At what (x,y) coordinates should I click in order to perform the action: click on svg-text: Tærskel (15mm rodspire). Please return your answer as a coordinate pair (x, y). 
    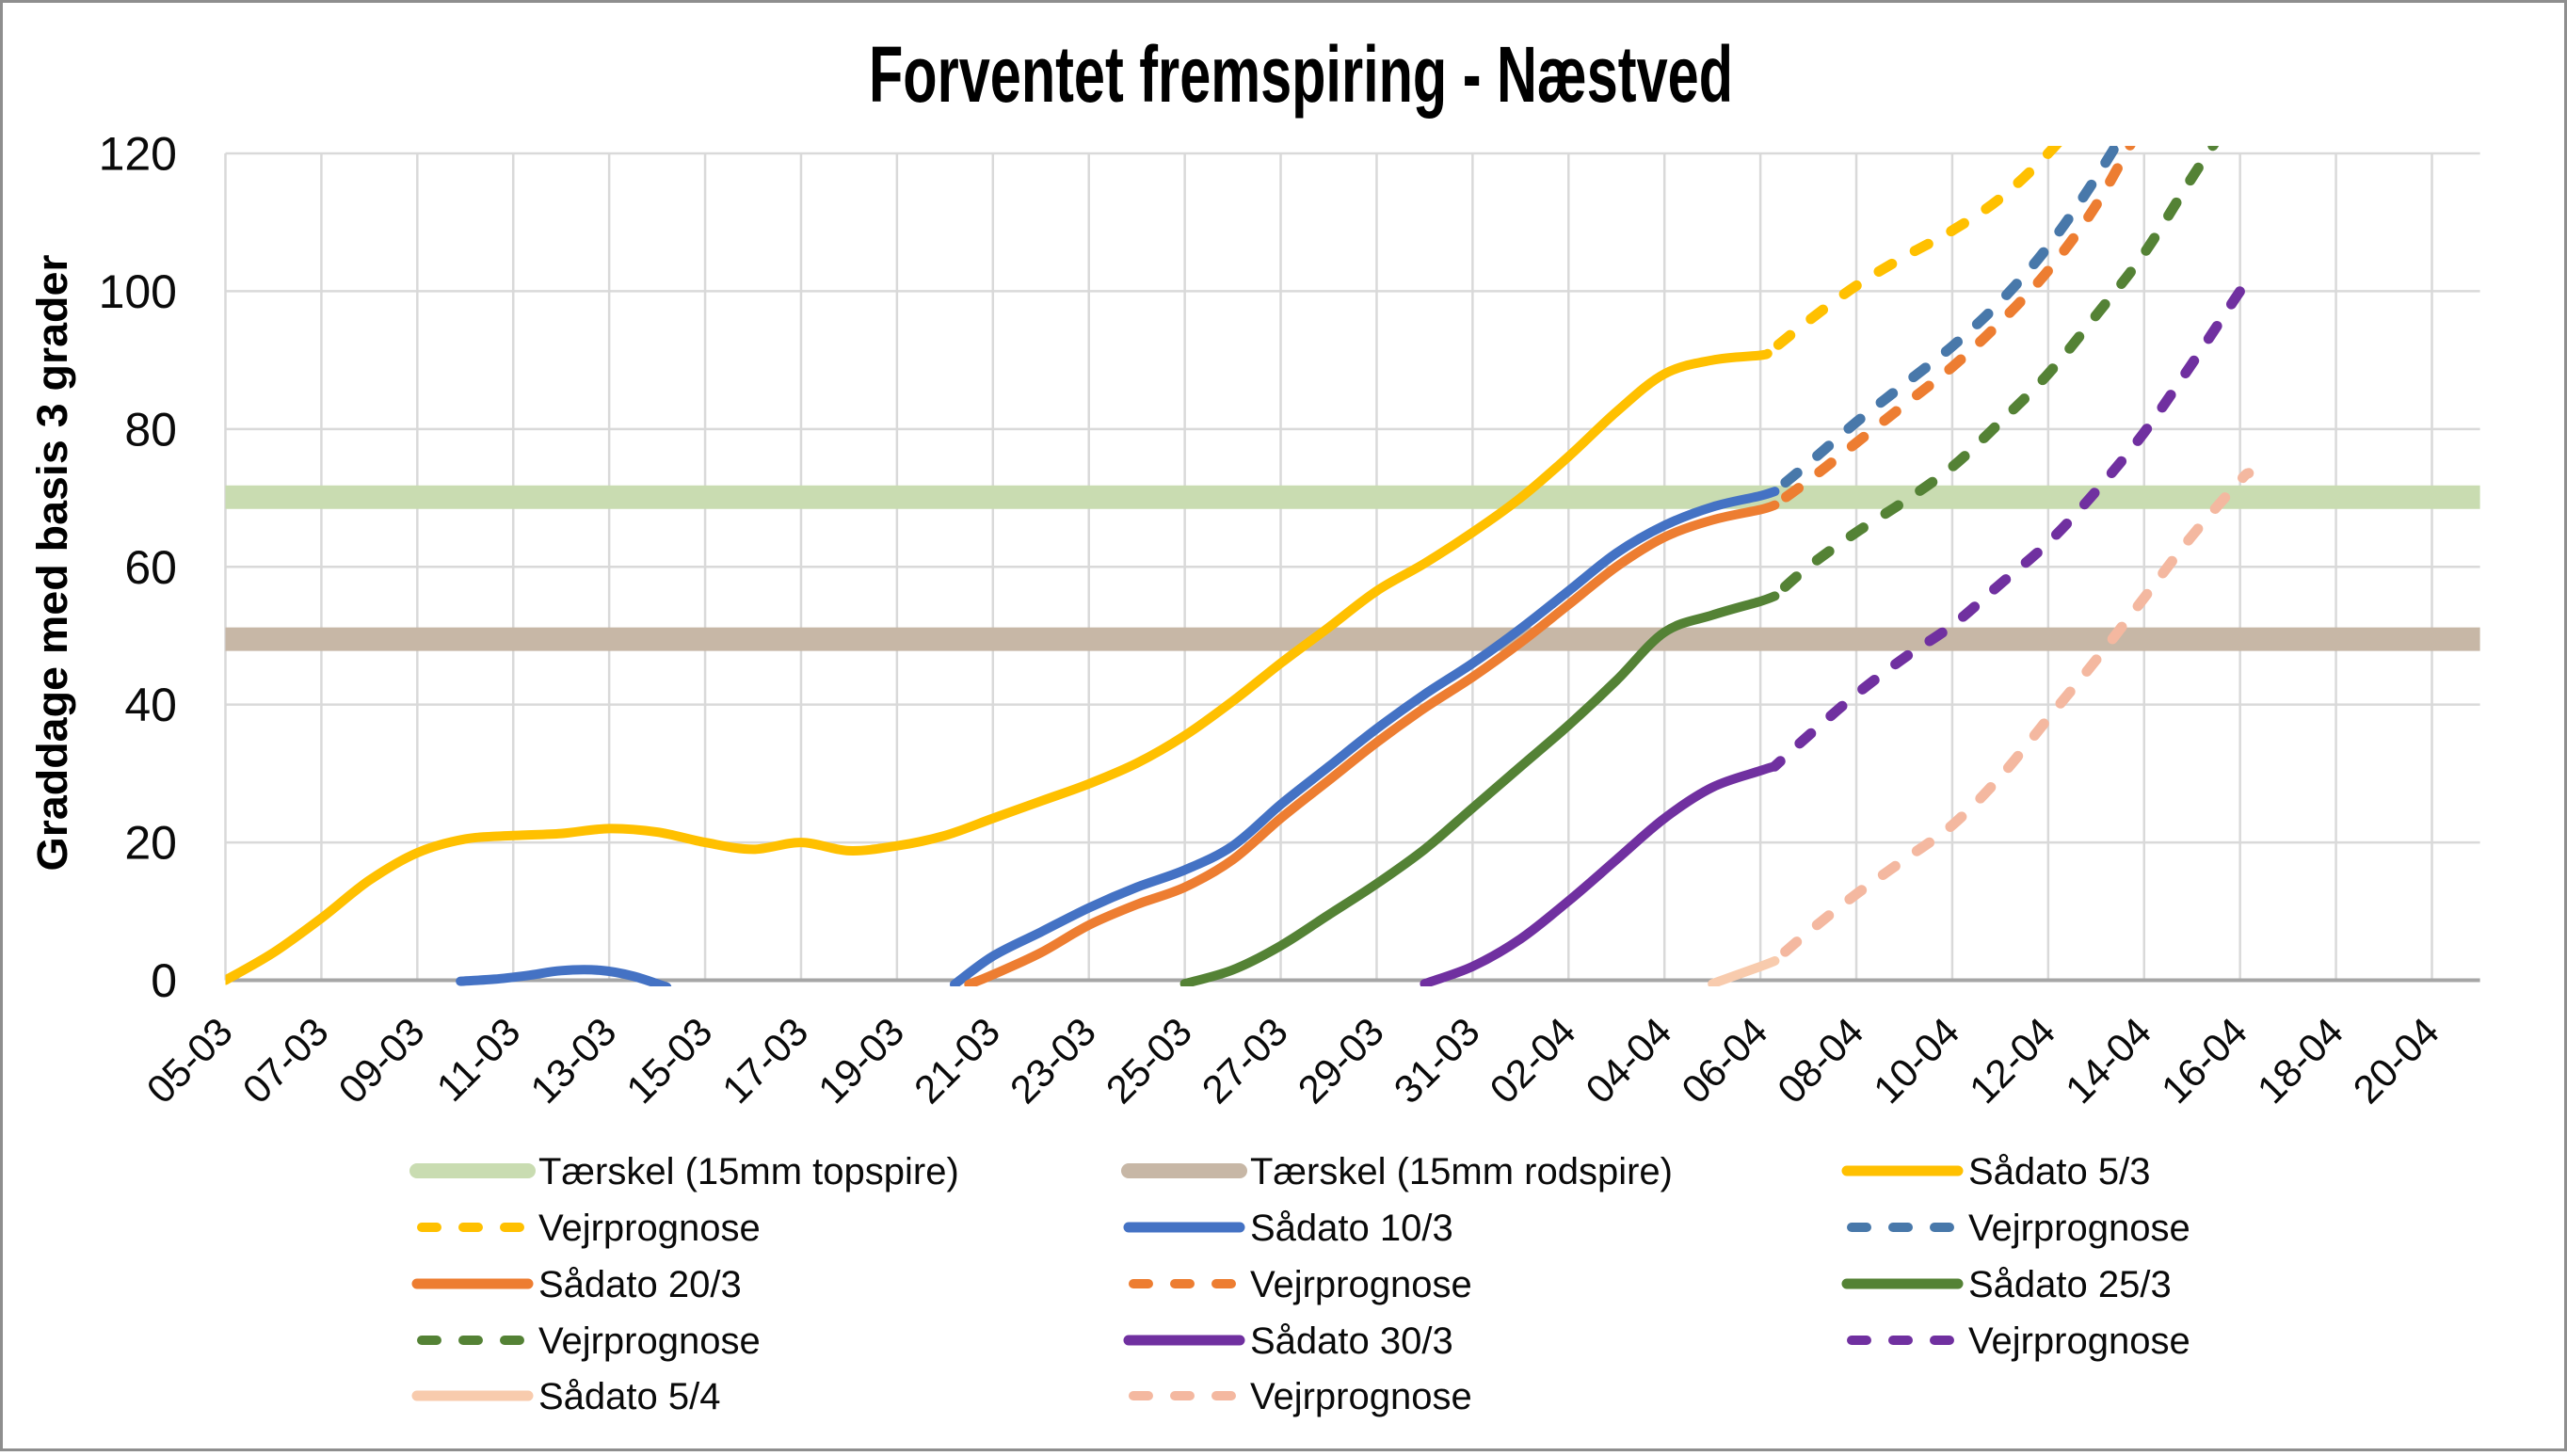
    Looking at the image, I should click on (1461, 1171).